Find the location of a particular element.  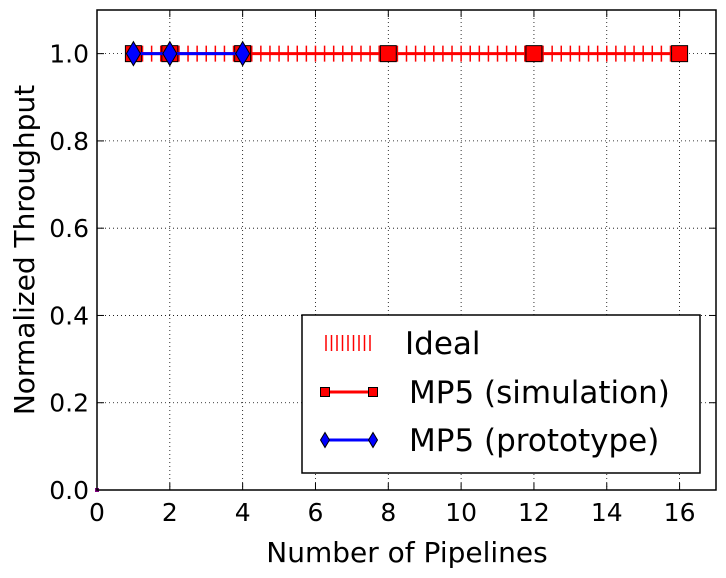

x-tick-label: 0 is located at coordinates (97, 512).